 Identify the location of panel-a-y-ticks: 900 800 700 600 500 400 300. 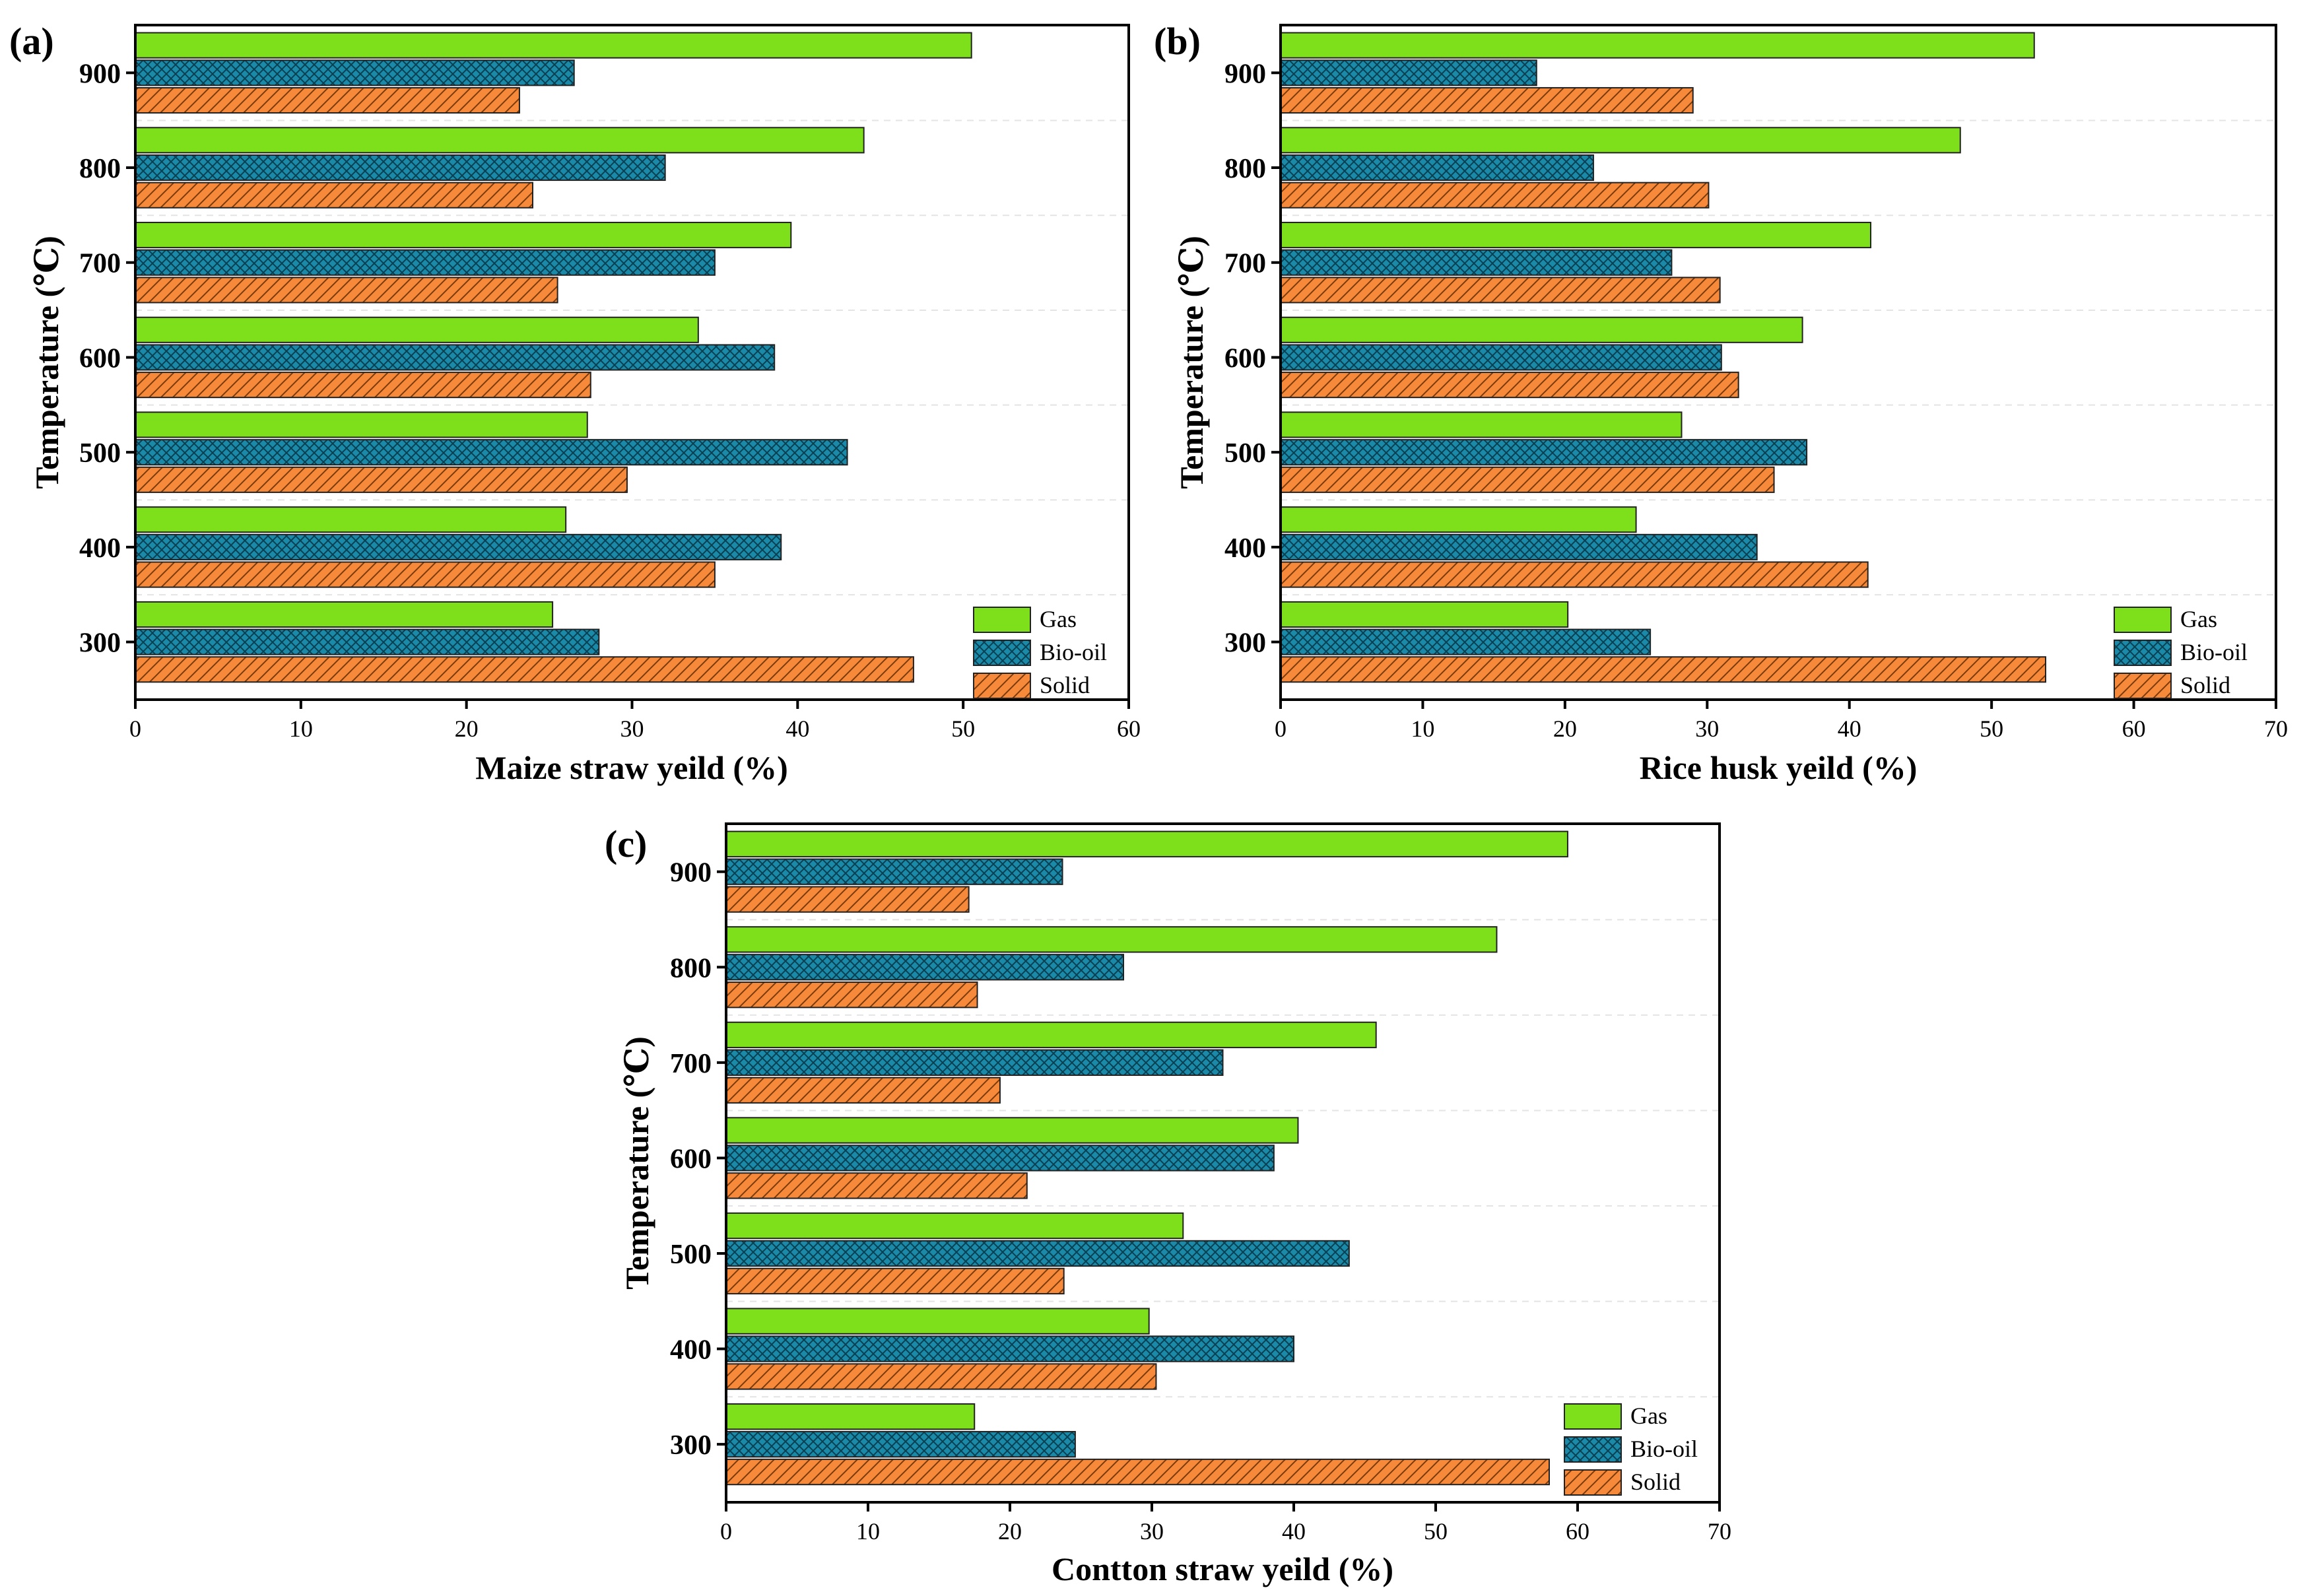
(107, 359).